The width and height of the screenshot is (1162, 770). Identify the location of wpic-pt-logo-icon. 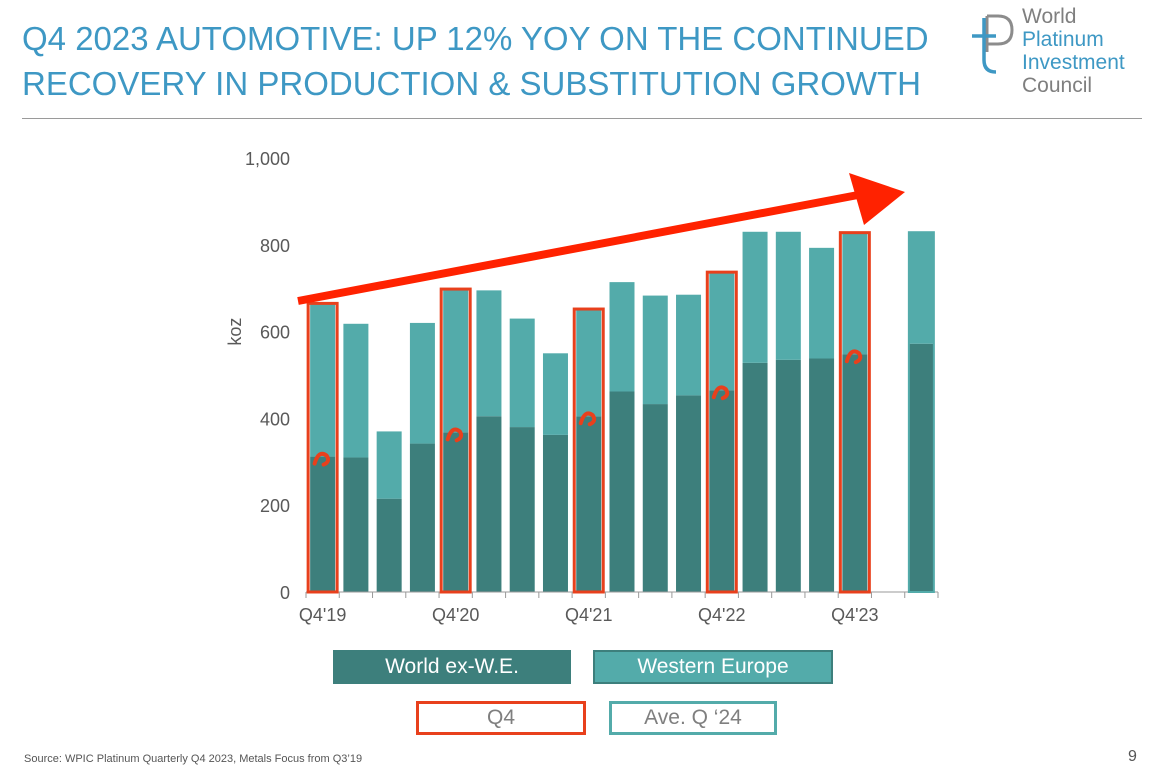
(993, 44).